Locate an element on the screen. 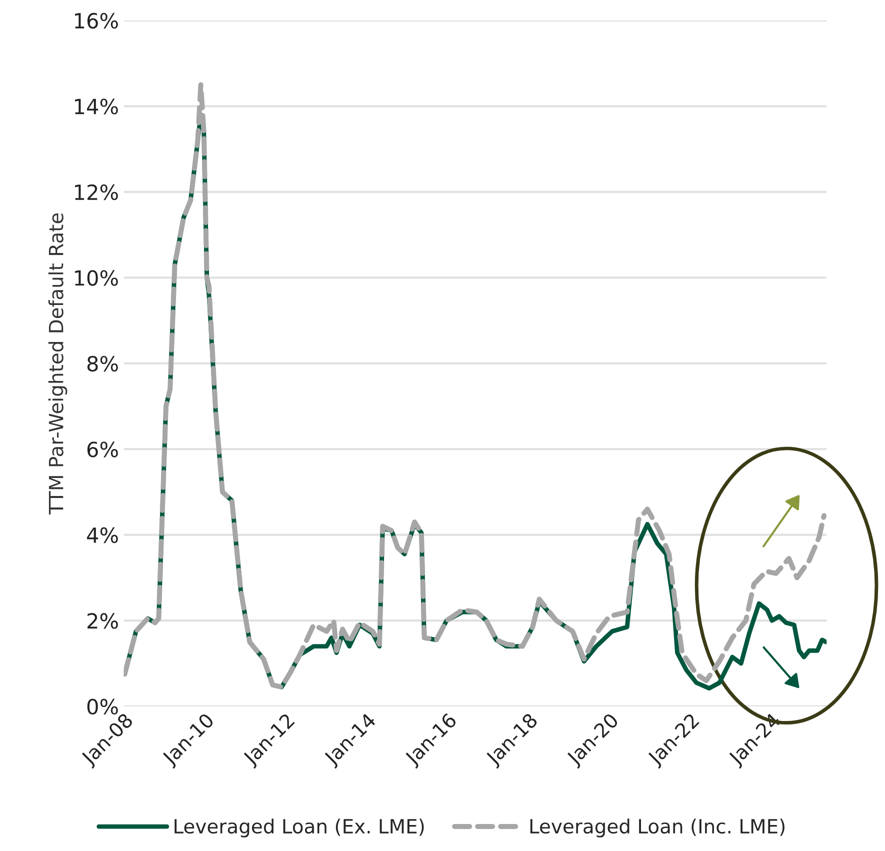 This screenshot has height=851, width=885. y-tick-label: 0% is located at coordinates (102, 706).